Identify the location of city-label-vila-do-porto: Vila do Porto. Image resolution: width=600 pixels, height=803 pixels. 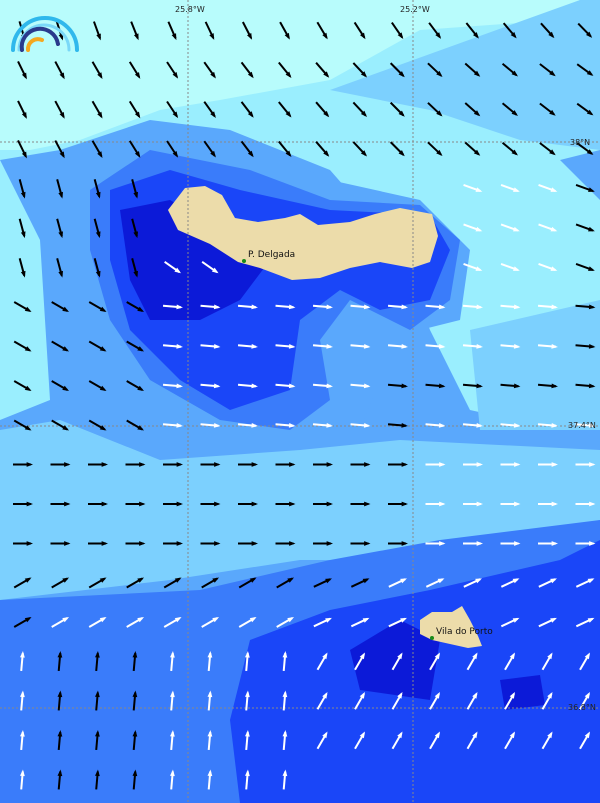
(464, 632).